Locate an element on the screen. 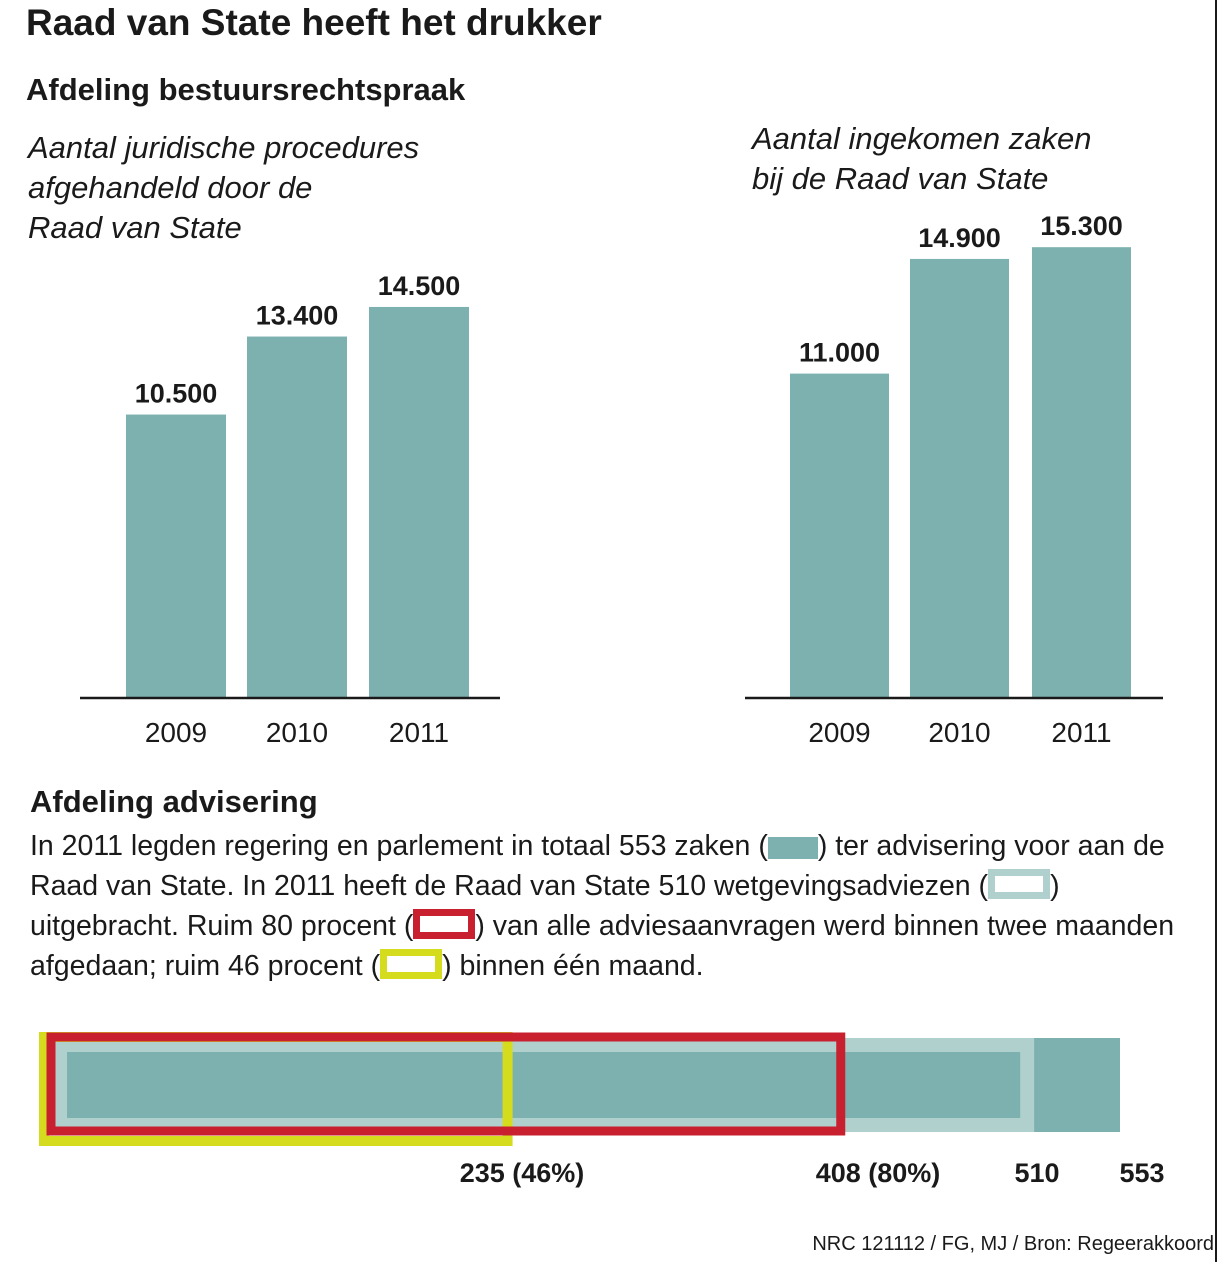 This screenshot has width=1228, height=1262. value-label-2011: 15.300 is located at coordinates (1081, 226).